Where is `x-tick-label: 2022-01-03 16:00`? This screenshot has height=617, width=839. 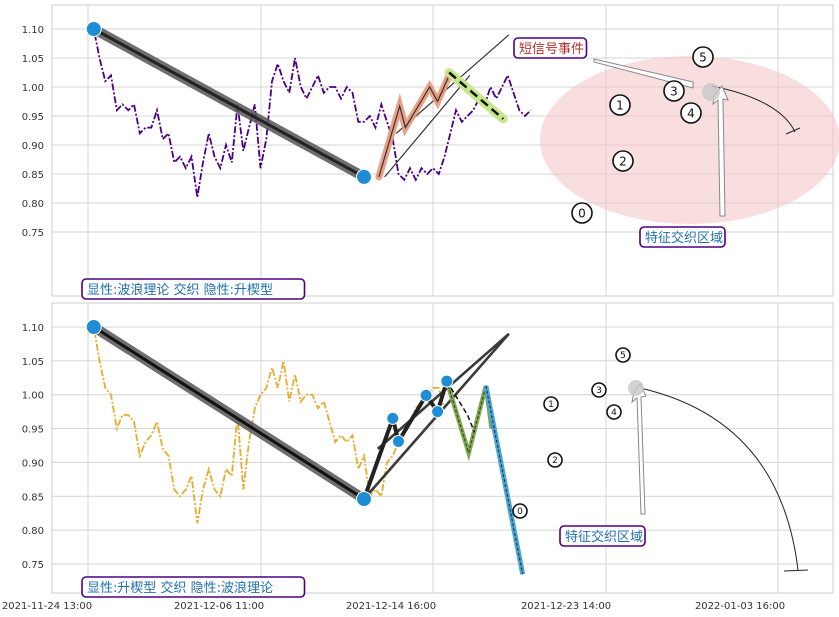
x-tick-label: 2022-01-03 16:00 is located at coordinates (740, 606).